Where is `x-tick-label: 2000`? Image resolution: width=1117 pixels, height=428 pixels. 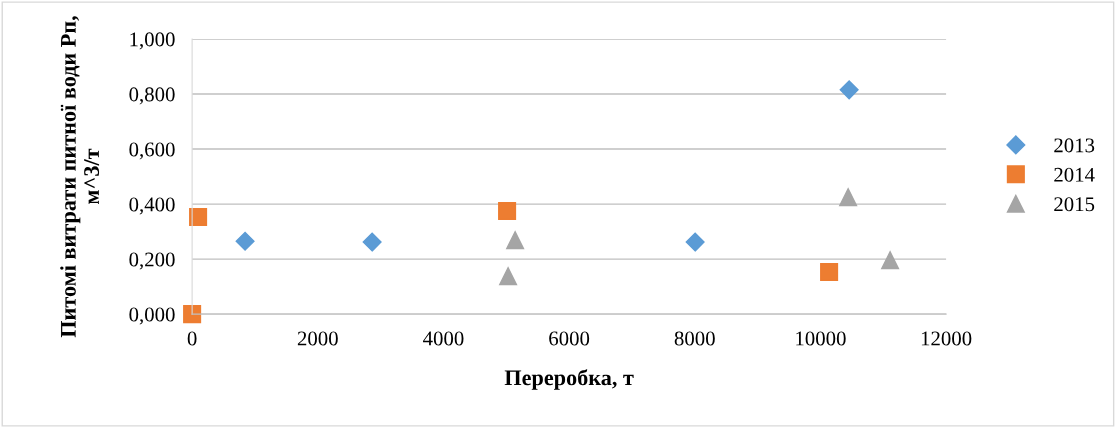
x-tick-label: 2000 is located at coordinates (317, 338).